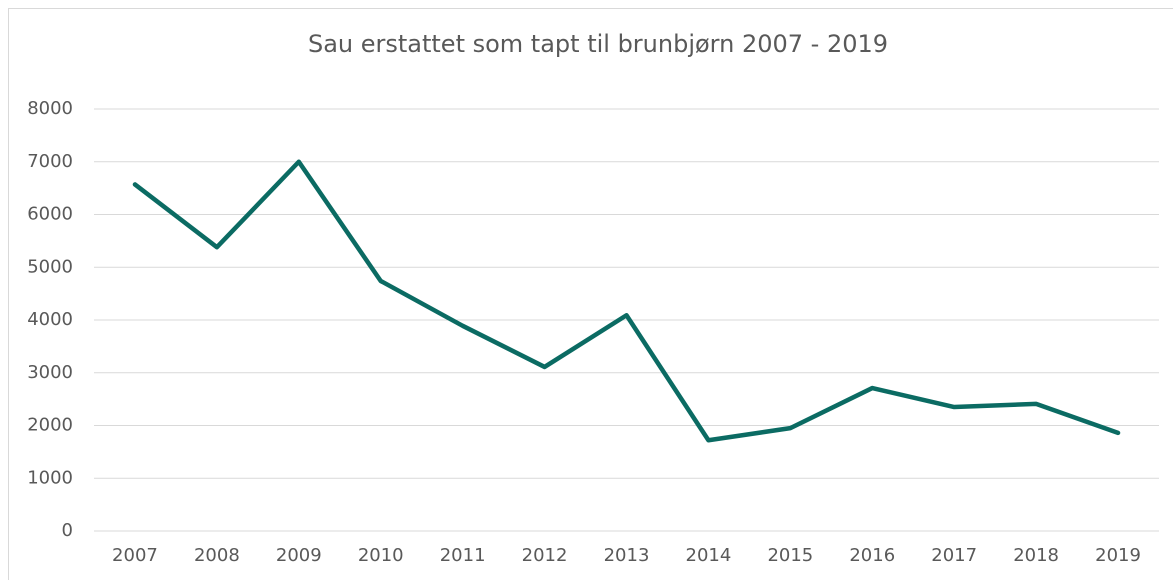  What do you see at coordinates (954, 555) in the screenshot?
I see `x-tick-label: 2017` at bounding box center [954, 555].